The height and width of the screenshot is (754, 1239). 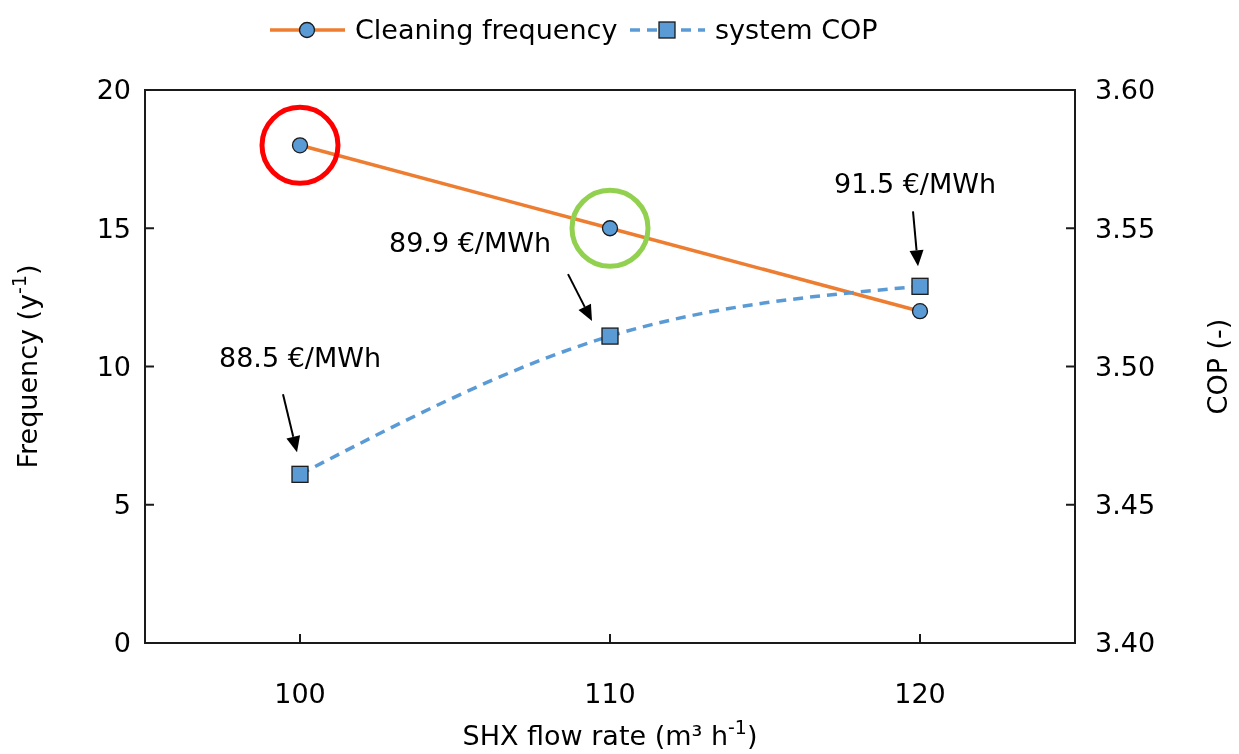 What do you see at coordinates (920, 693) in the screenshot?
I see `x-tick-label: 120` at bounding box center [920, 693].